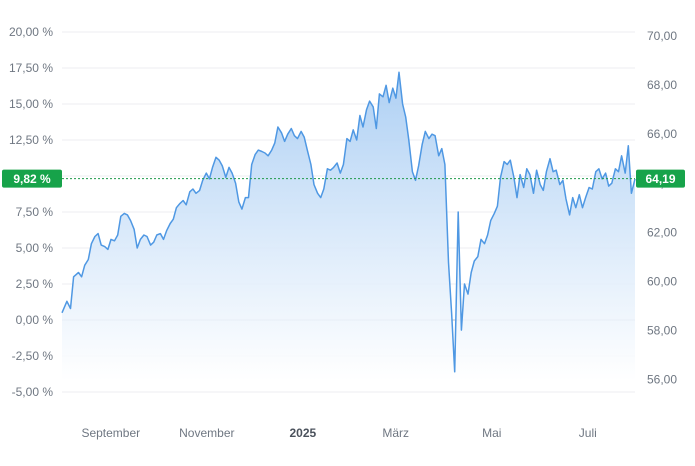 The image size is (695, 466). I want to click on right-tick-label: 62,00, so click(662, 232).